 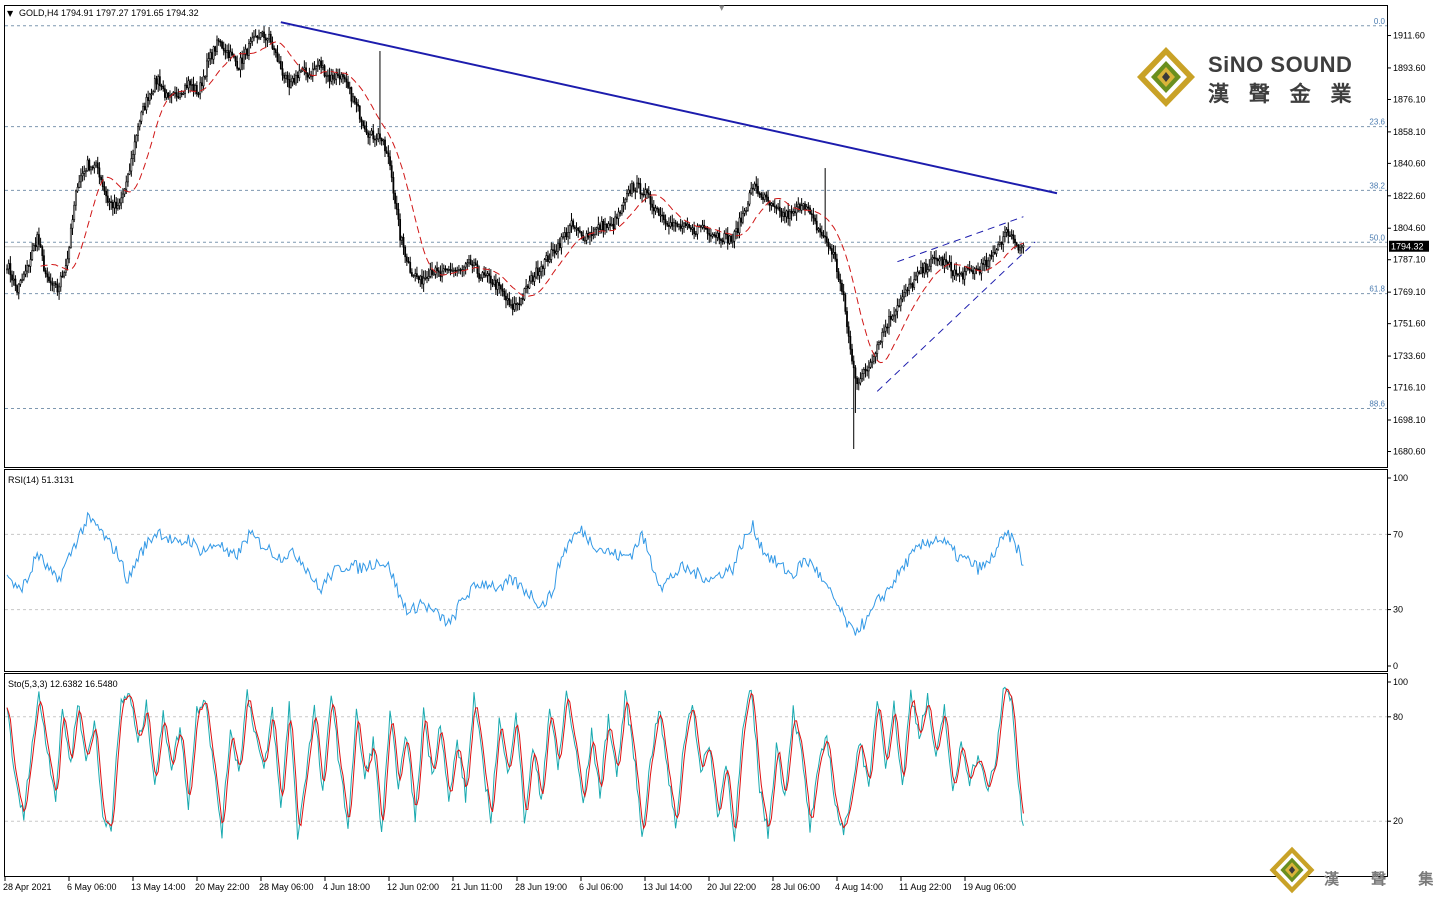 What do you see at coordinates (346, 887) in the screenshot?
I see `time-tick-label: 4 Jun 18:00` at bounding box center [346, 887].